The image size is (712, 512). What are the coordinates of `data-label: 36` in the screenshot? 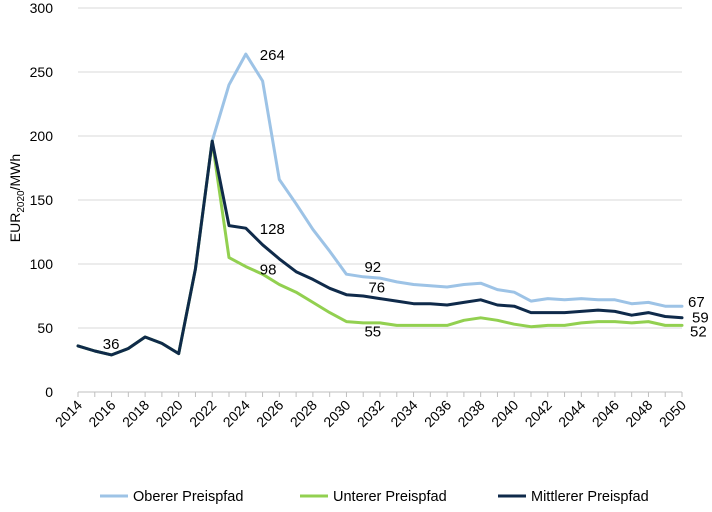 It's located at (111, 344).